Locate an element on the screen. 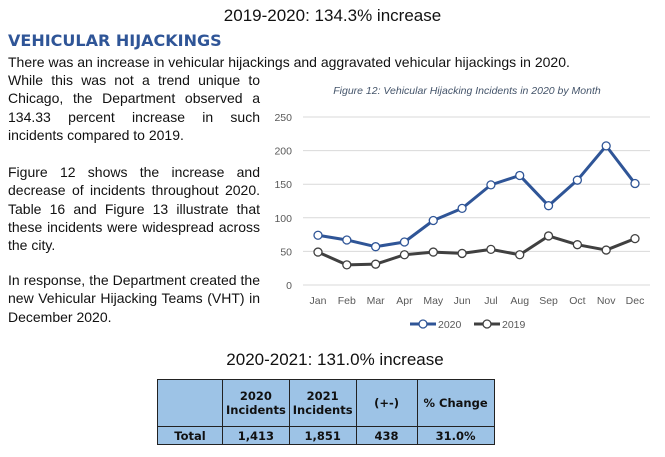  x-tick-label: Jan is located at coordinates (318, 301).